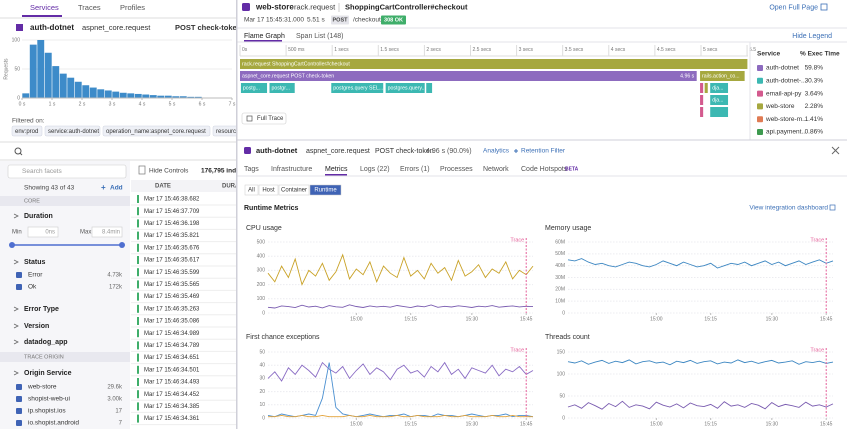 The height and width of the screenshot is (429, 847). What do you see at coordinates (172, 419) in the screenshot?
I see `row-date: Mar 17 15:46:34.361` at bounding box center [172, 419].